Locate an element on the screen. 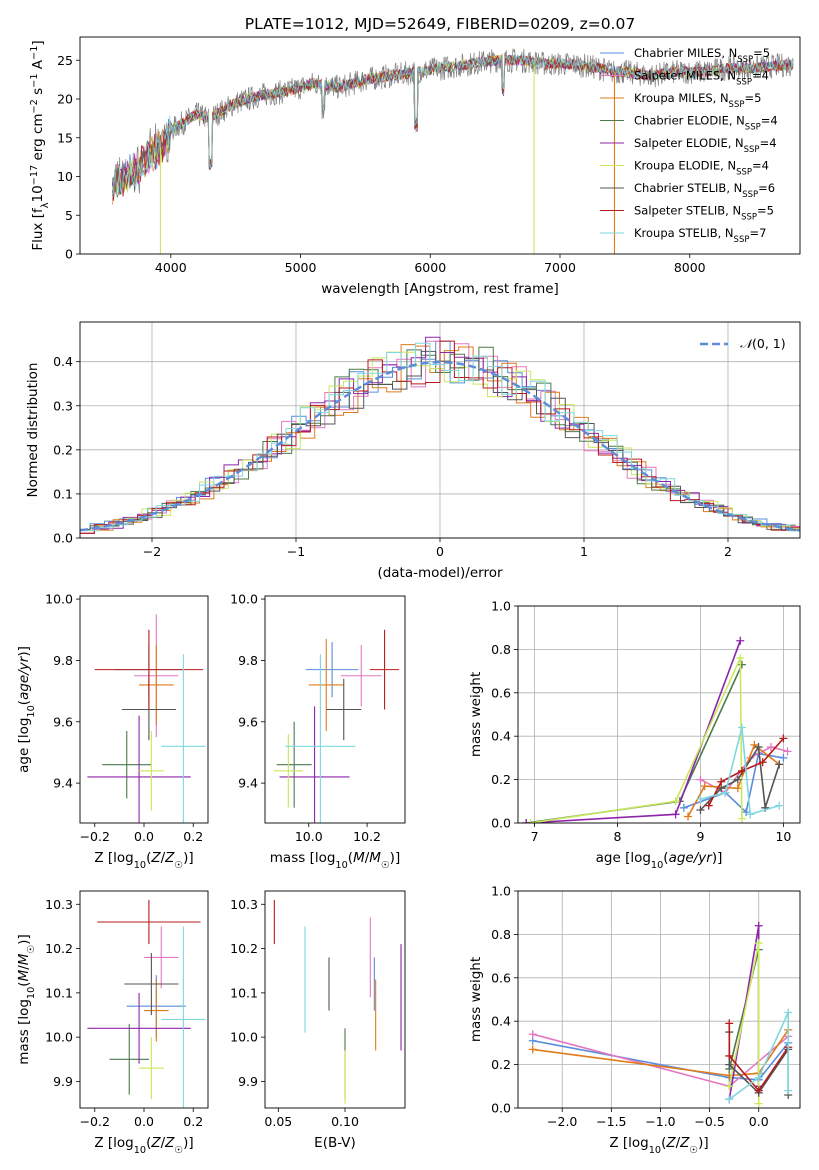  legend-sub: SSP is located at coordinates (753, 128).